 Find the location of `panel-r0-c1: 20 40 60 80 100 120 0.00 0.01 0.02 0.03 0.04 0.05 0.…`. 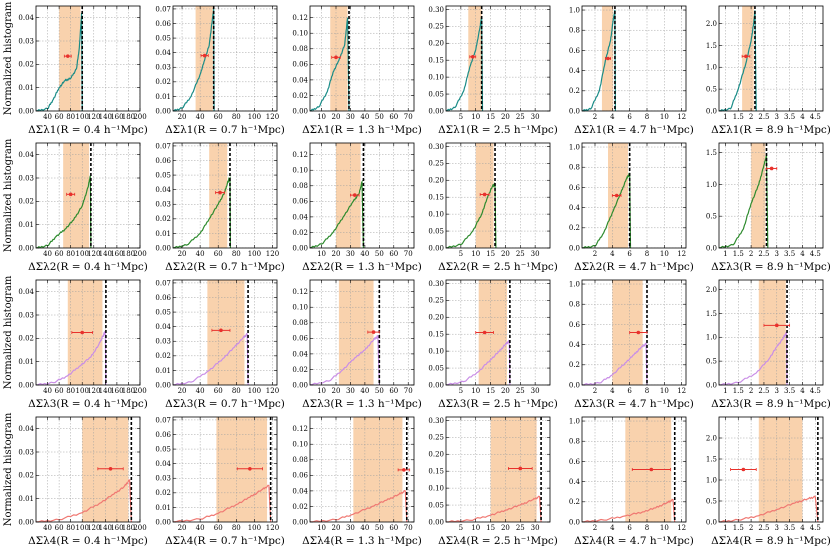

panel-r0-c1: 20 40 60 80 100 120 0.00 0.01 0.02 0.03 0.04 0.05 0.… is located at coordinates (220, 70).